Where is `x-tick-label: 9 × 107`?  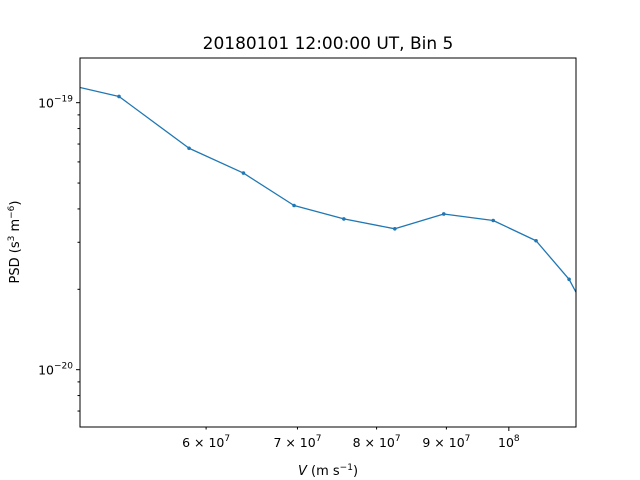 x-tick-label: 9 × 107 is located at coordinates (446, 442).